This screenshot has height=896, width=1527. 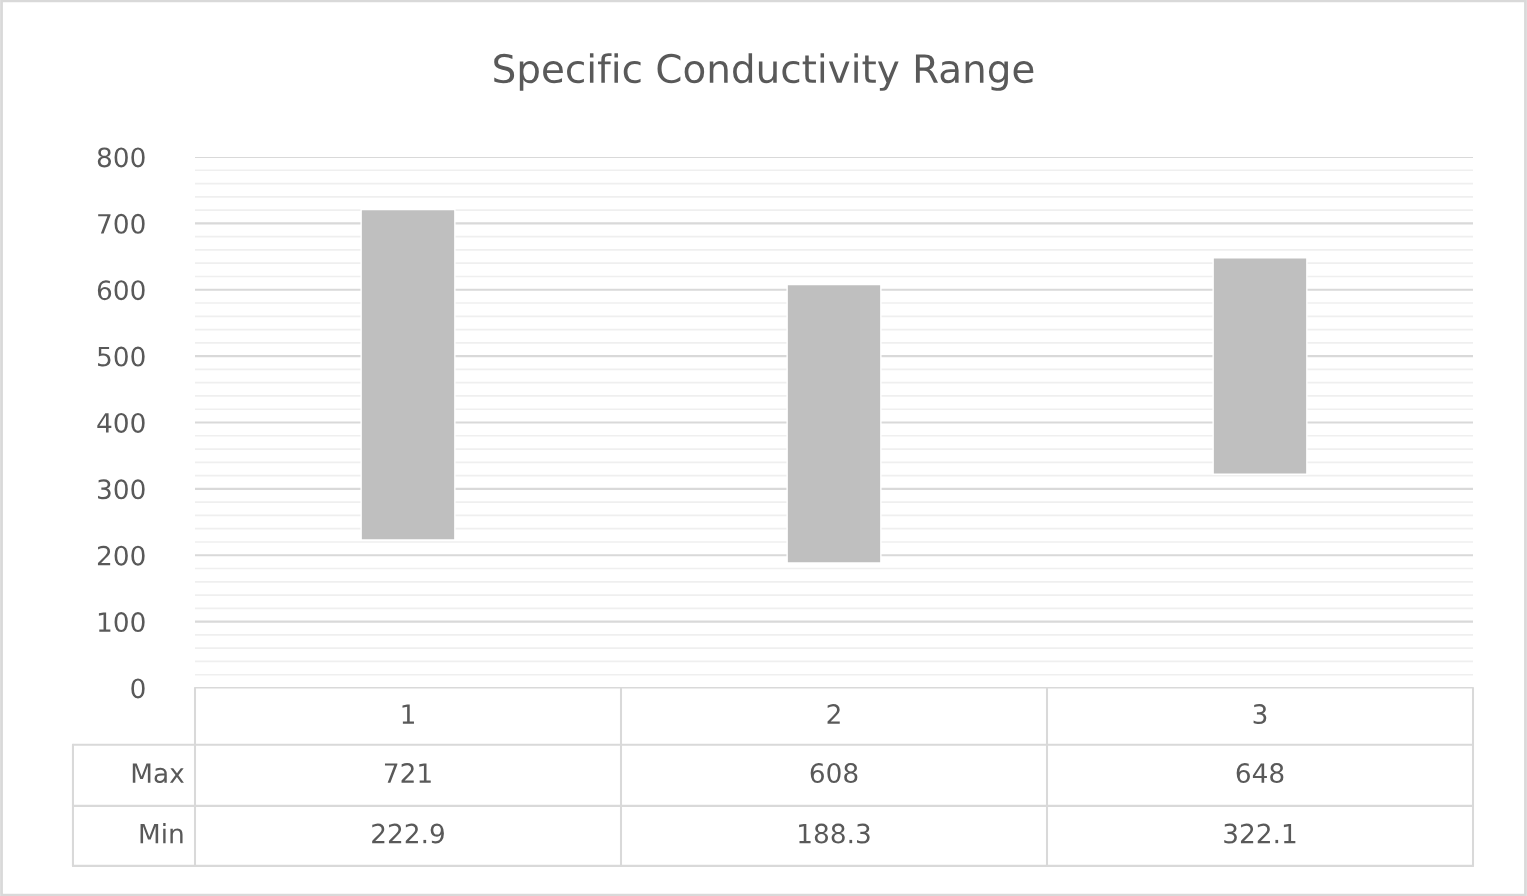 What do you see at coordinates (1260, 714) in the screenshot?
I see `x-tick-label: 3` at bounding box center [1260, 714].